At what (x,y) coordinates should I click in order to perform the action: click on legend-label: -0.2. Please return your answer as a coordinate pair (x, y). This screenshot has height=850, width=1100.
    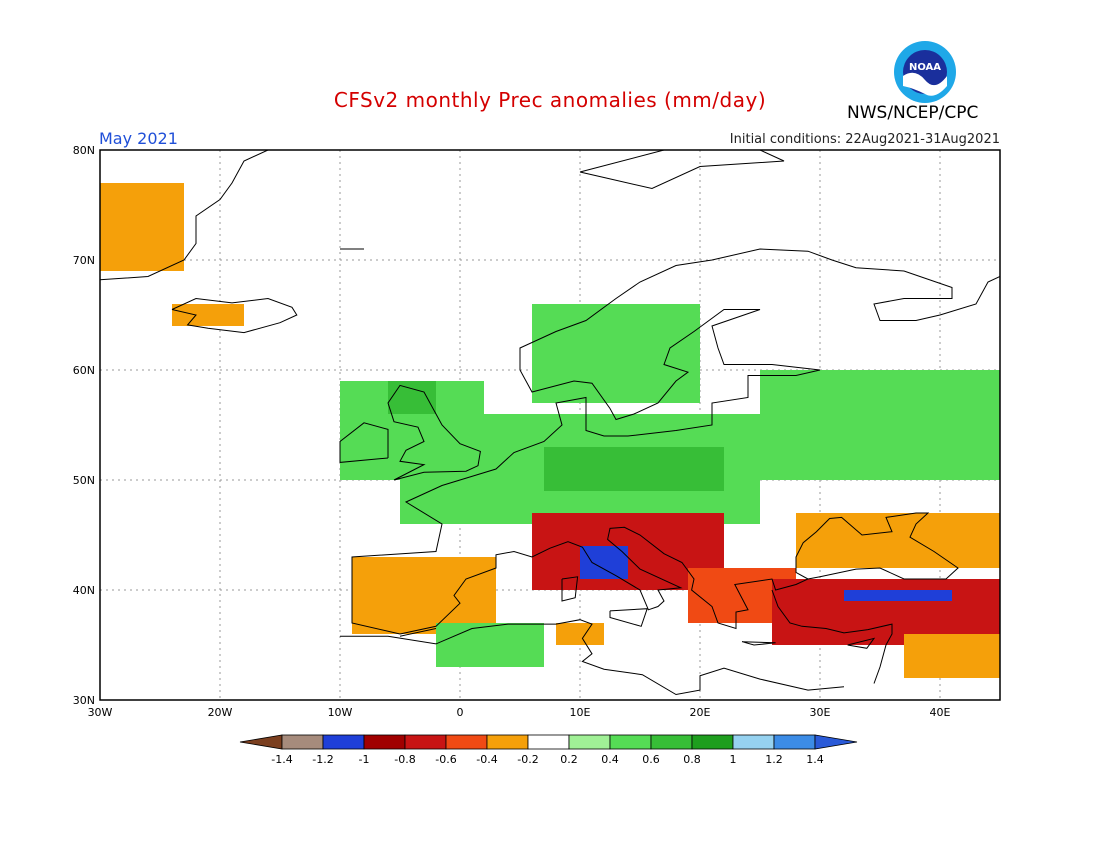
    Looking at the image, I should click on (527, 759).